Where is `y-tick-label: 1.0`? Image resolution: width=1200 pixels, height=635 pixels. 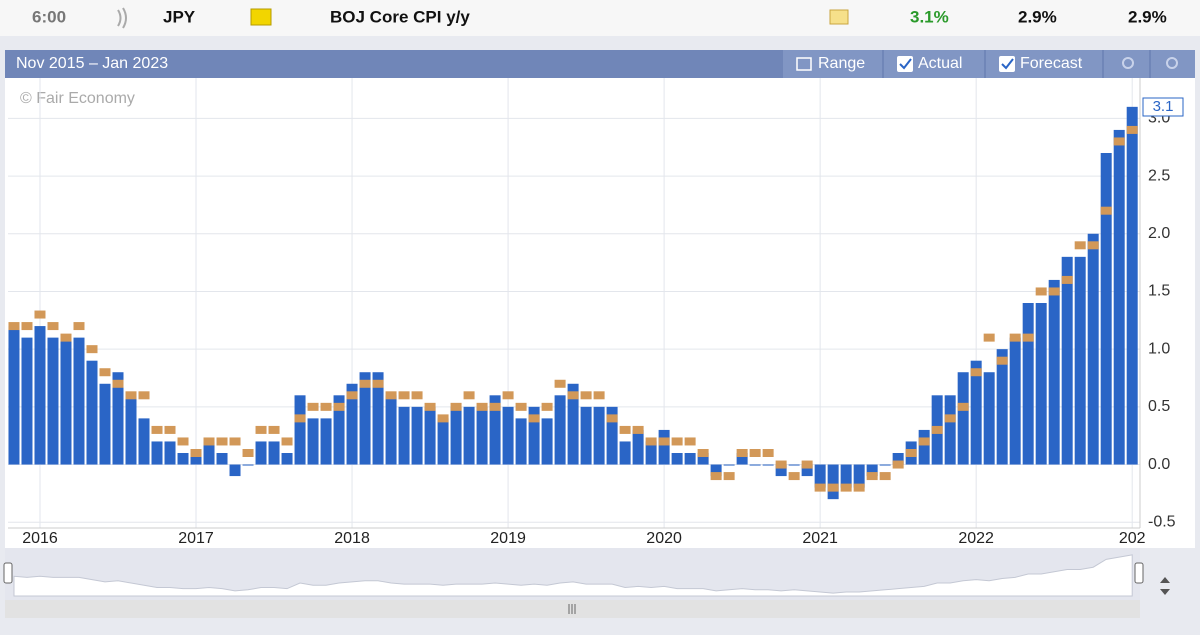
y-tick-label: 1.0 is located at coordinates (1159, 348).